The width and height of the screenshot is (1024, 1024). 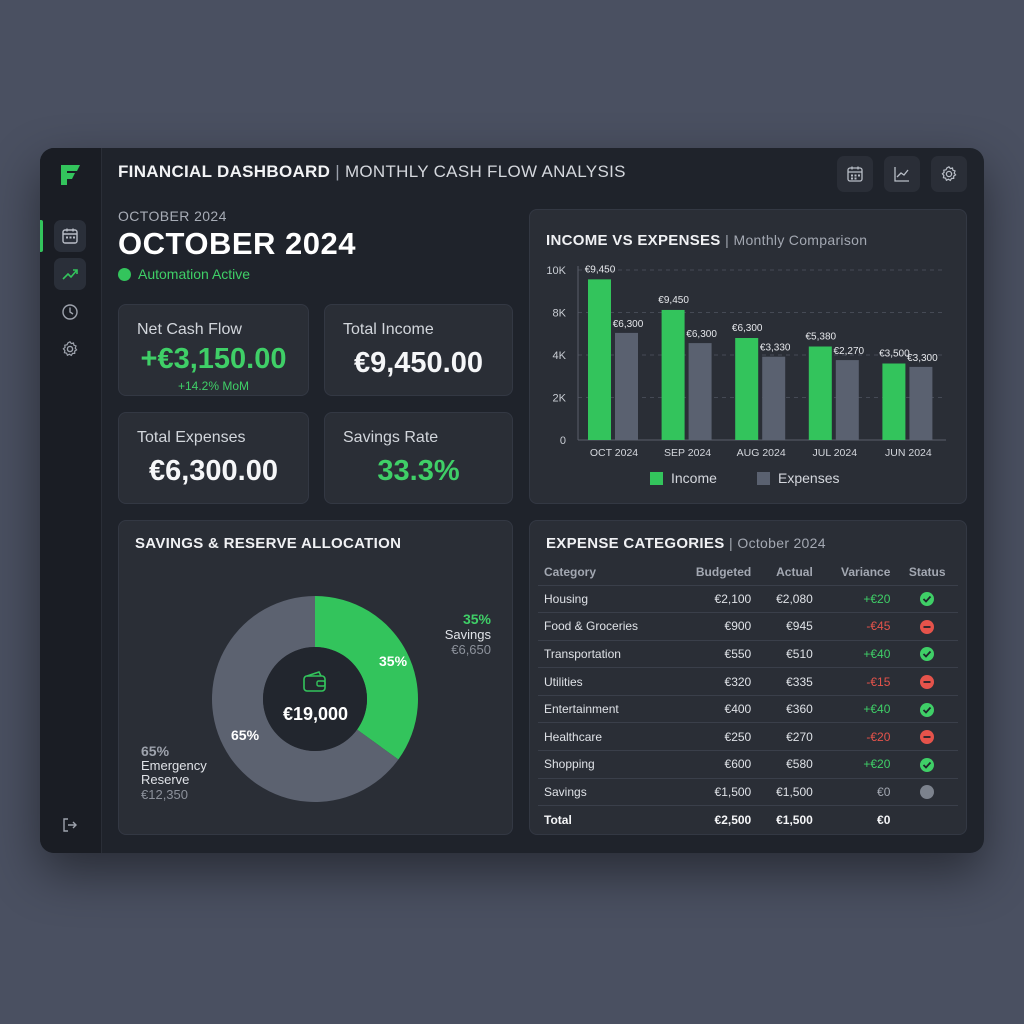 What do you see at coordinates (788, 654) in the screenshot?
I see `actual-cell: €510` at bounding box center [788, 654].